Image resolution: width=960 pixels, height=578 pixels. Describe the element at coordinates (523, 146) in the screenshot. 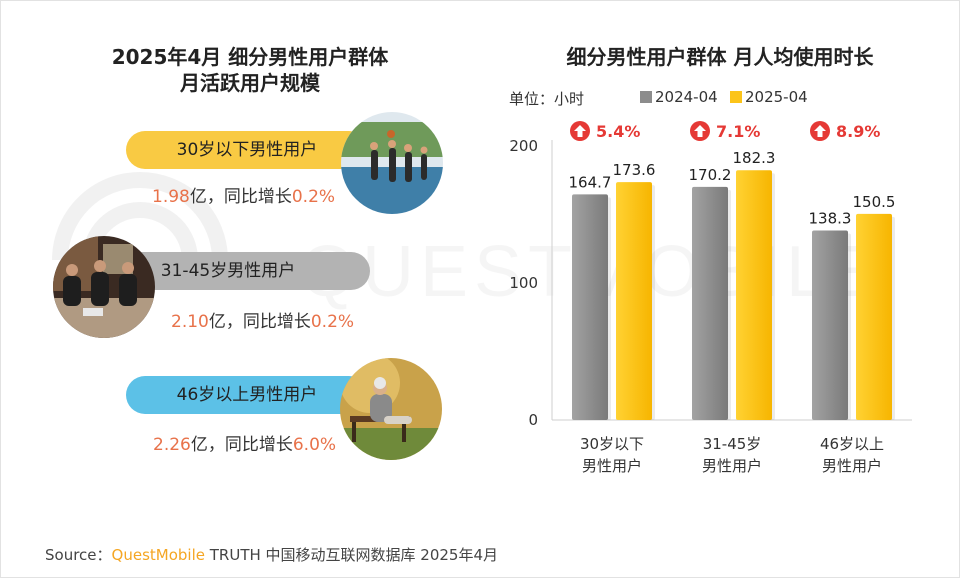

I see `y-tick-label: 200` at that location.